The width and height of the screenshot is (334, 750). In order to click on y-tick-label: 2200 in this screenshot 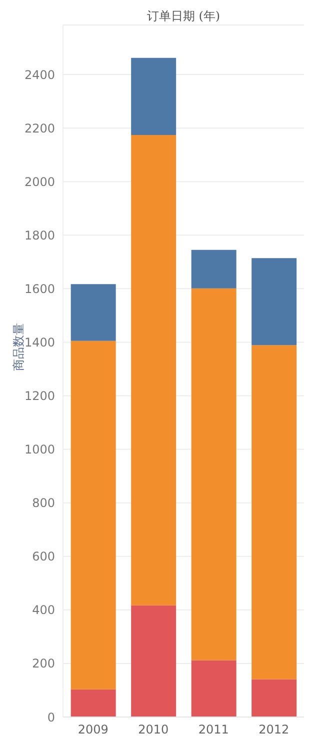, I will do `click(39, 128)`.